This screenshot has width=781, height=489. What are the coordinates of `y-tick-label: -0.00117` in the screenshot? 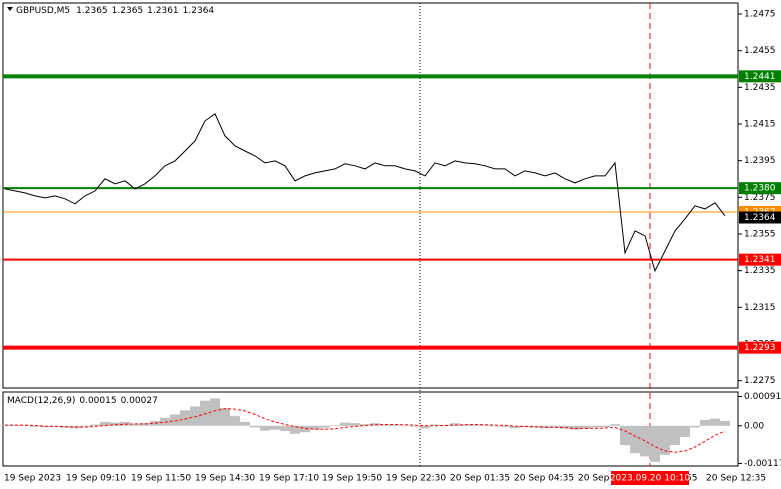 It's located at (762, 464).